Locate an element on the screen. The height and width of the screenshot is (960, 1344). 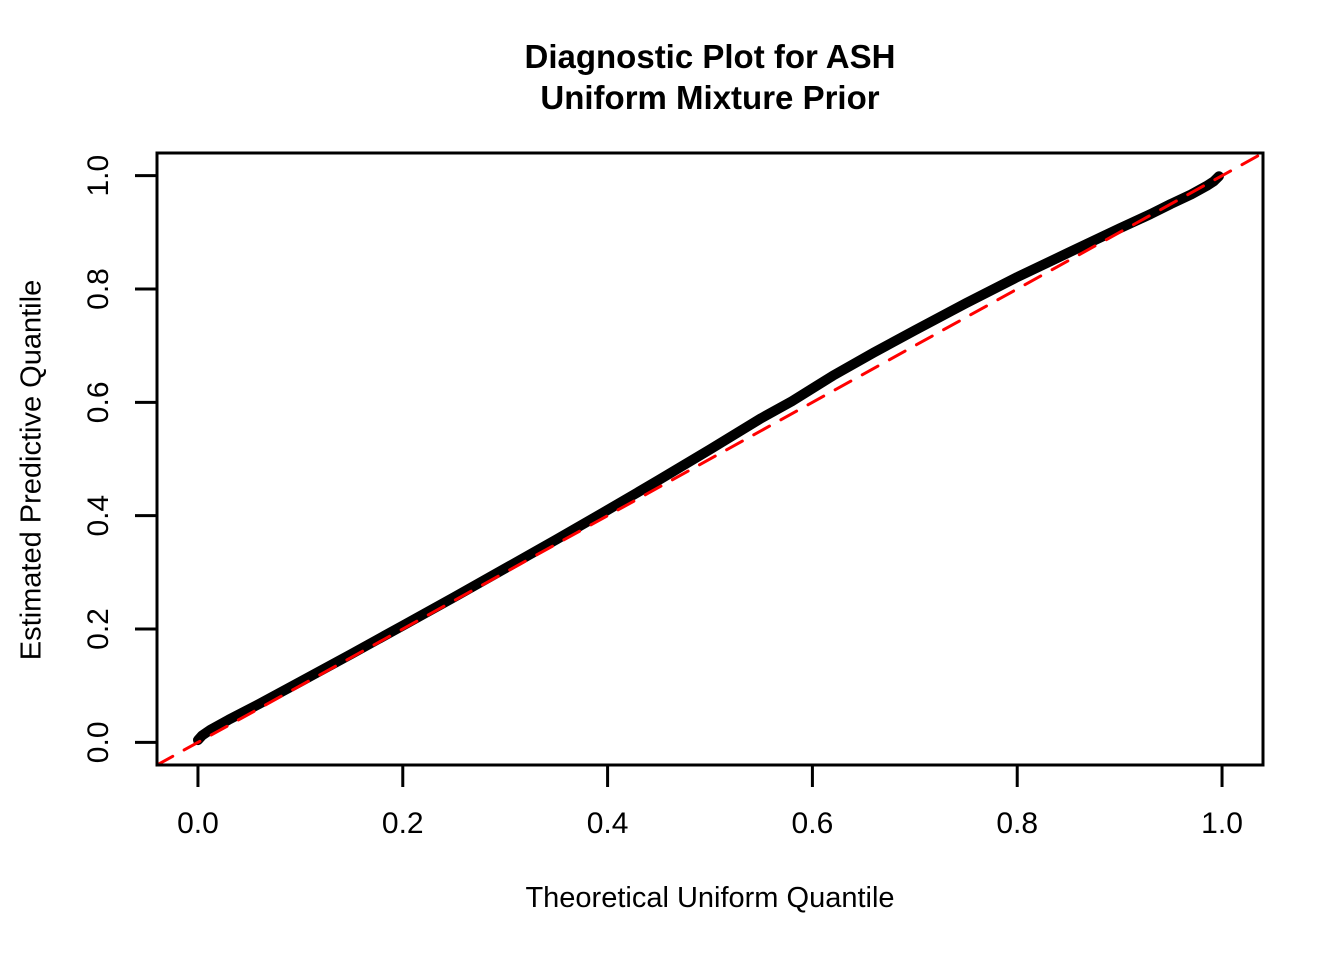
plot-title-line1: Diagnostic Plot for ASH is located at coordinates (710, 56).